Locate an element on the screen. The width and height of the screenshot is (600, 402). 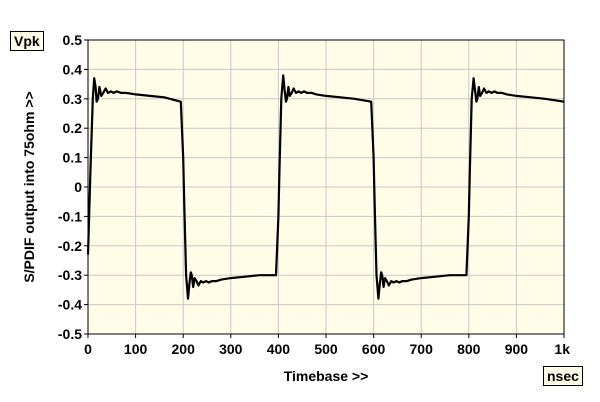
y-tick-label: 0.5 is located at coordinates (73, 40).